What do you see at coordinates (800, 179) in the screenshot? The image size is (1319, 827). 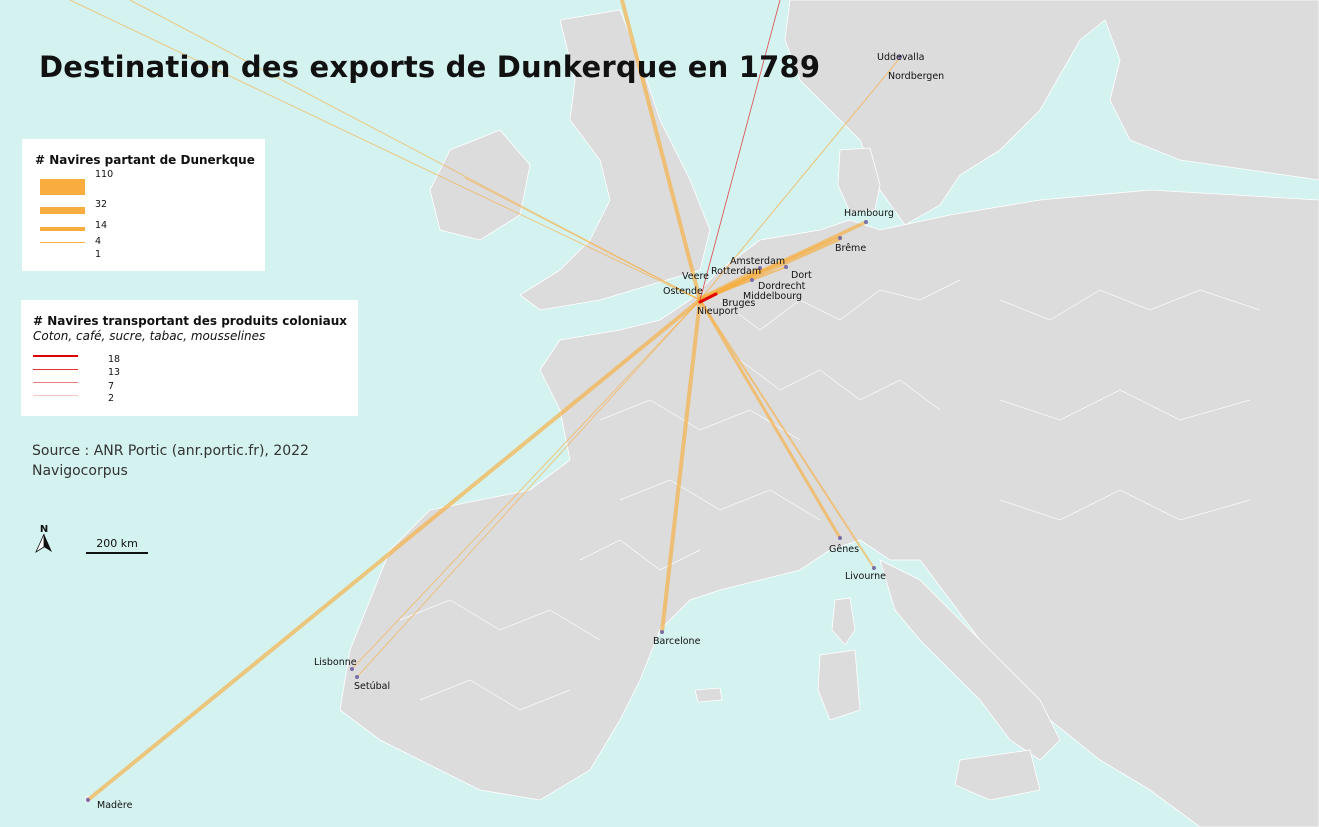 I see `flow-nordbergen` at bounding box center [800, 179].